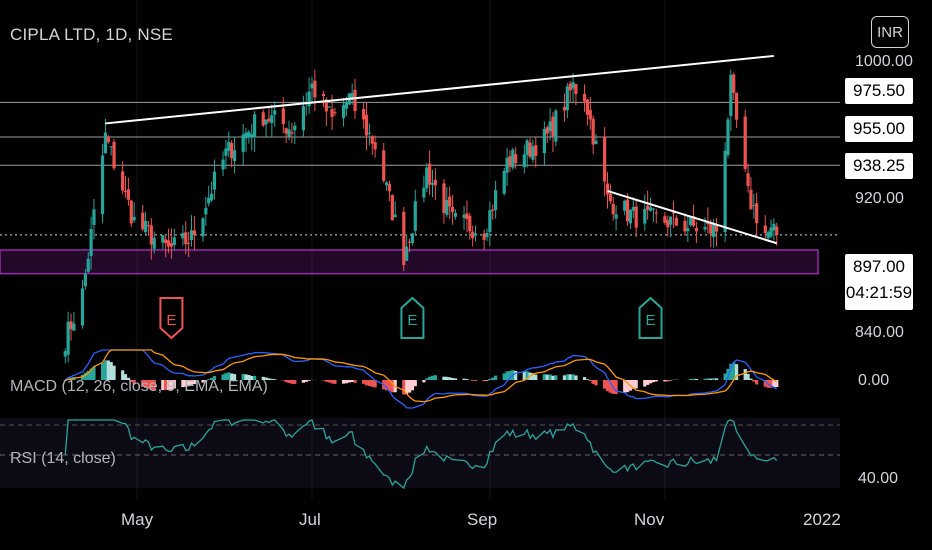 The width and height of the screenshot is (932, 550). Describe the element at coordinates (139, 386) in the screenshot. I see `macd-label: MACD (12, 26, close, 9, EMA, EMA)` at that location.